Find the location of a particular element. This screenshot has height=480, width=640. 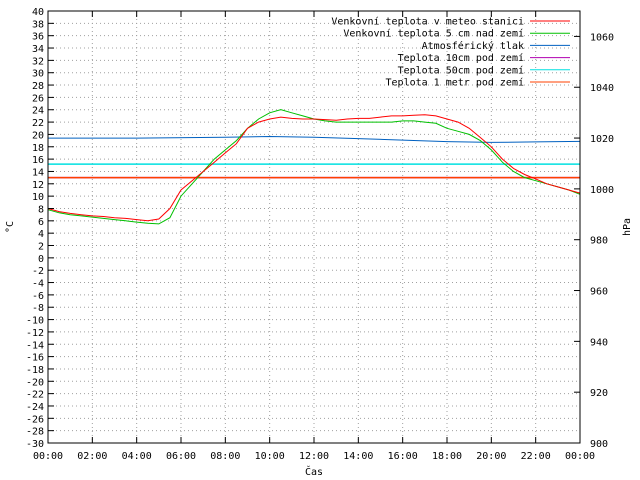

x-tick-label: 04:00 is located at coordinates (137, 456).